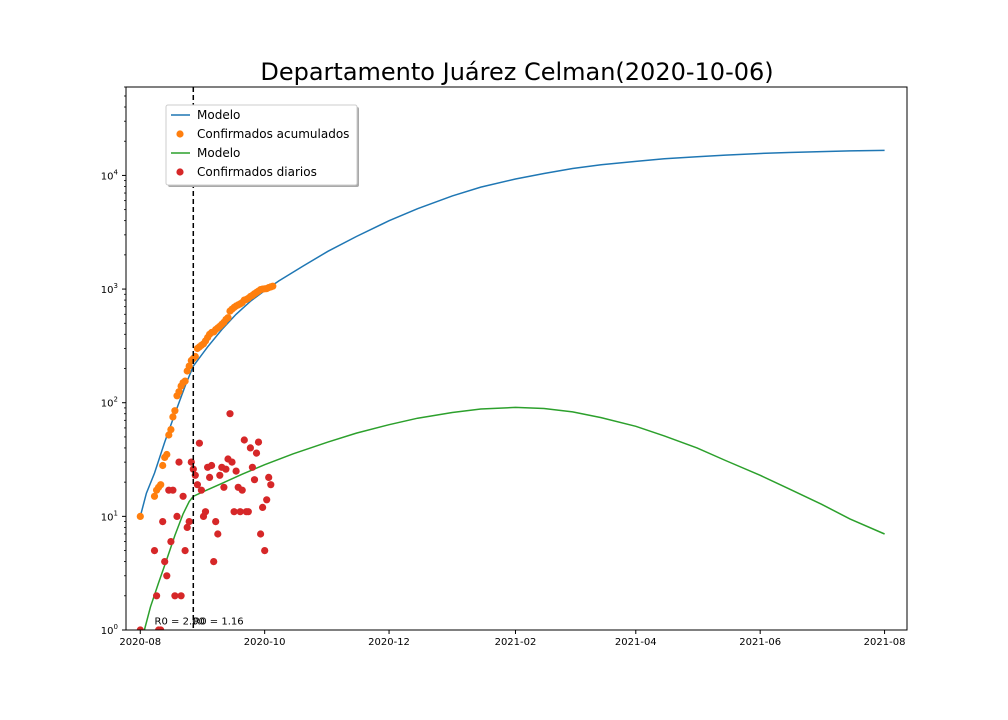 This screenshot has width=1008, height=720. What do you see at coordinates (885, 642) in the screenshot?
I see `x-tick-label-6: 2021-08` at bounding box center [885, 642].